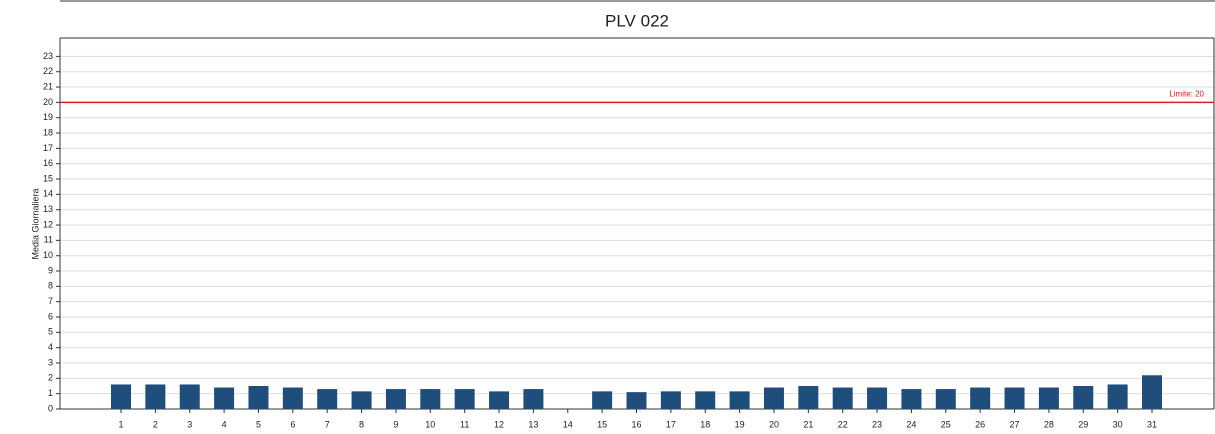 The image size is (1215, 434). Describe the element at coordinates (50, 286) in the screenshot. I see `y-tick-label: 8` at that location.